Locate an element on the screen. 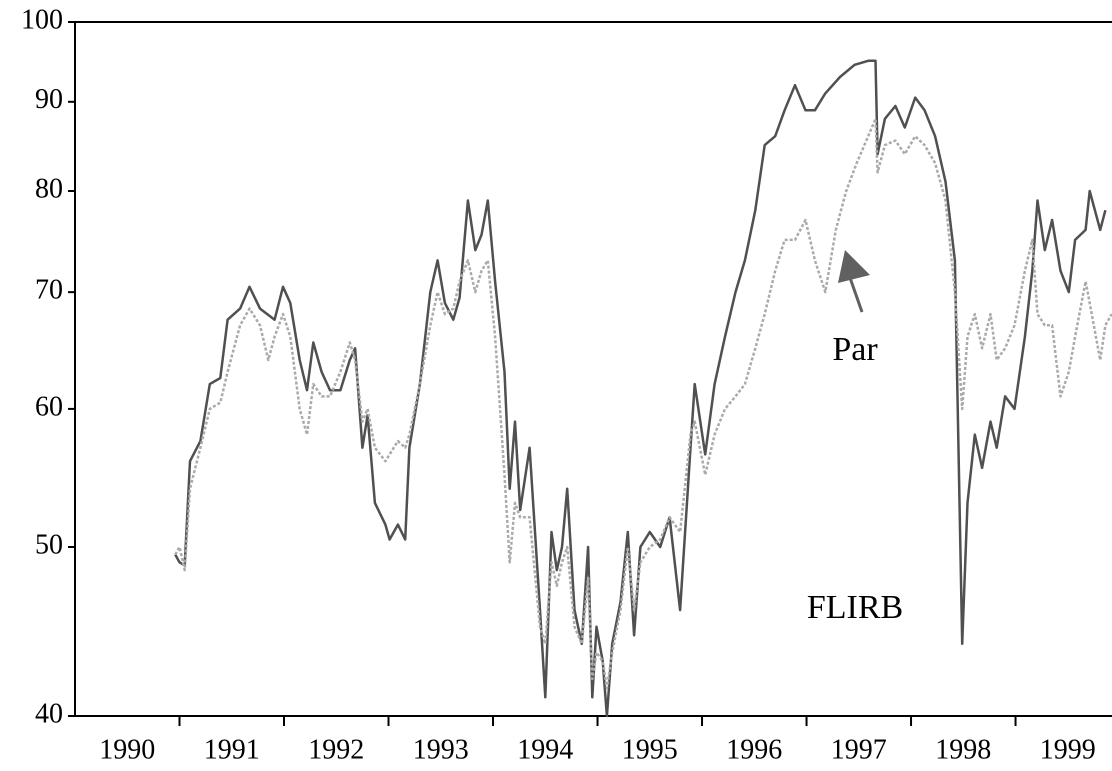 The image size is (1112, 771). x-tick-label: 1993 is located at coordinates (441, 749).